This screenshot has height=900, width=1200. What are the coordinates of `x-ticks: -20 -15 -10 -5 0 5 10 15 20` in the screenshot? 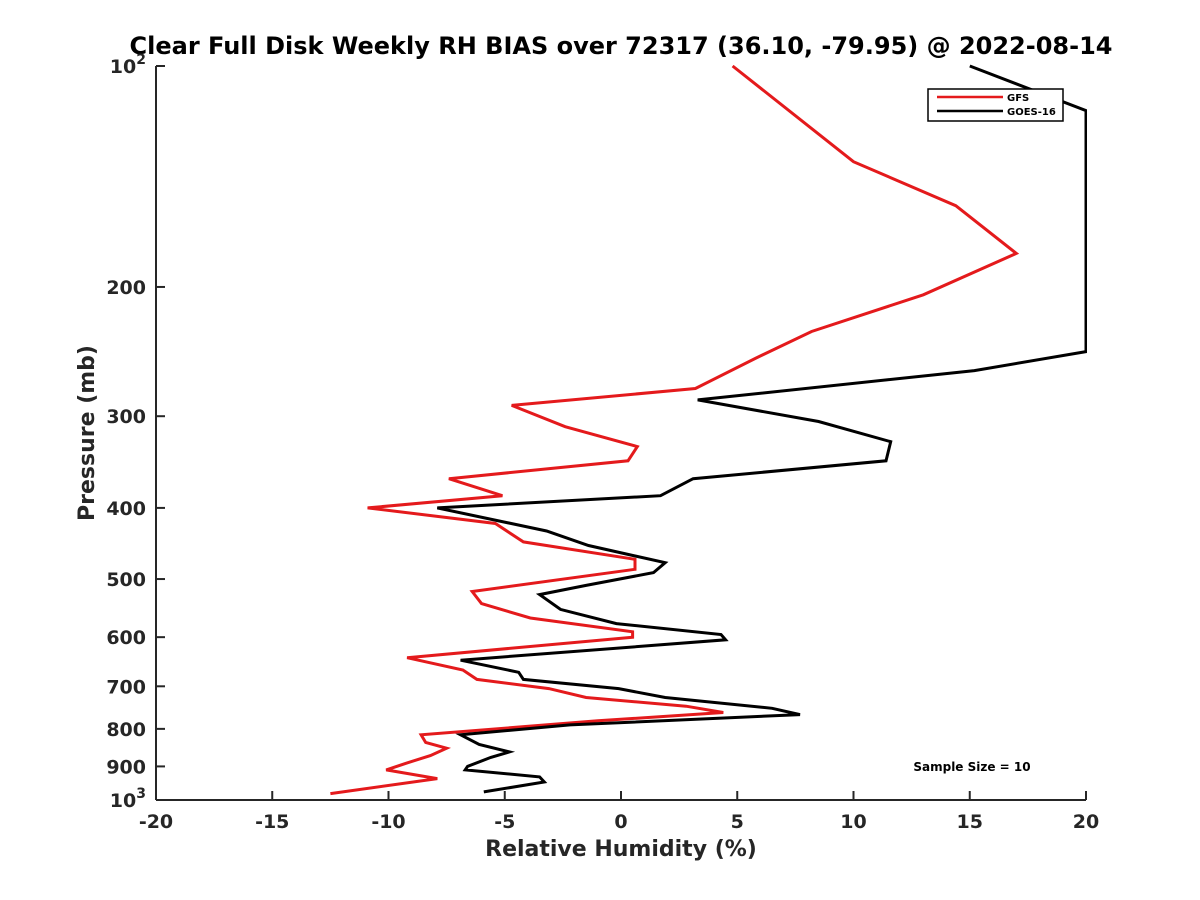 It's located at (619, 812).